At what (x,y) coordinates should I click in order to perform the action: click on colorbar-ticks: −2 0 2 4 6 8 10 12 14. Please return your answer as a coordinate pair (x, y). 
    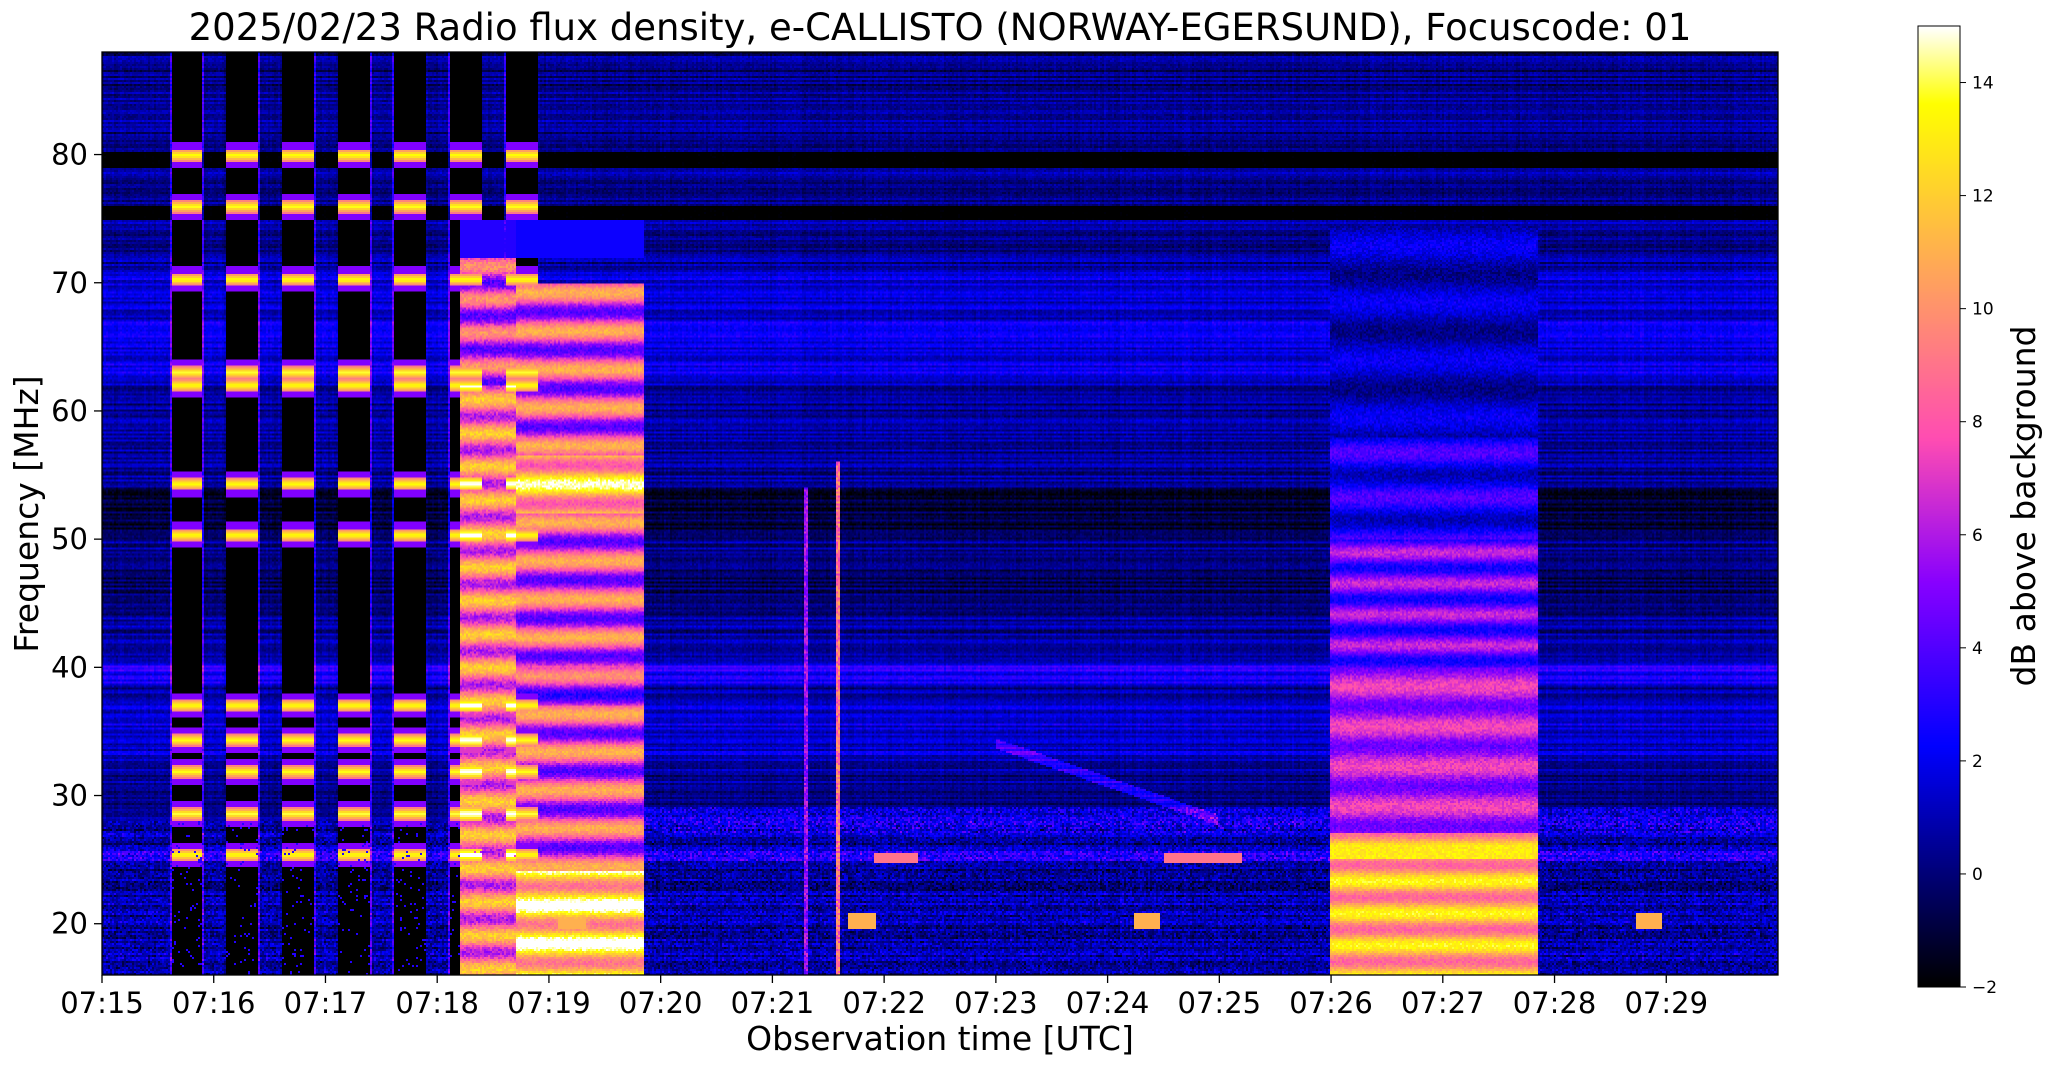
    Looking at the image, I should click on (1978, 536).